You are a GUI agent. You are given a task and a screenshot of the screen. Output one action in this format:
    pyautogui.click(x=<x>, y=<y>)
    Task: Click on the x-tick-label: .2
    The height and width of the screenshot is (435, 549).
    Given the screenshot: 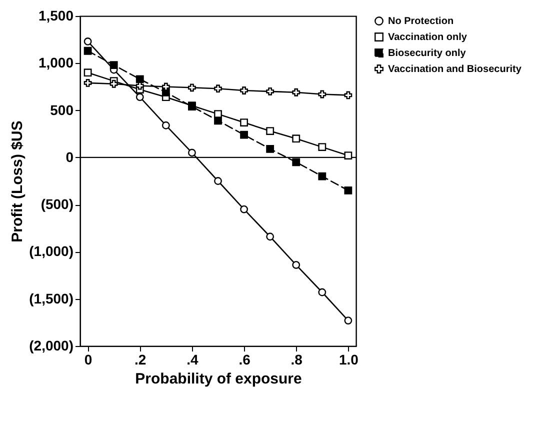 What is the action you would take?
    pyautogui.click(x=140, y=360)
    